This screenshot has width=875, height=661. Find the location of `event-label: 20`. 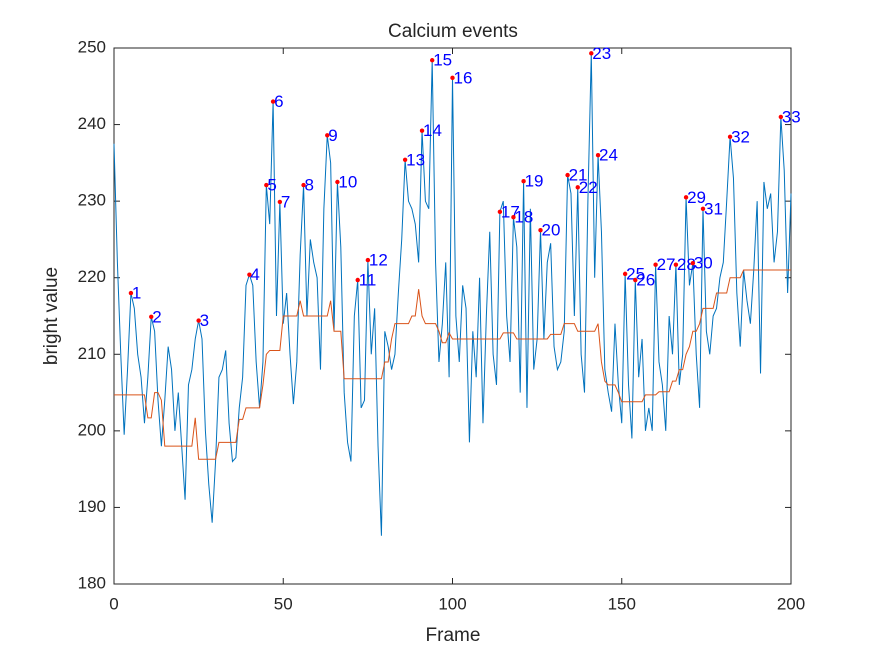

event-label: 20 is located at coordinates (551, 230).